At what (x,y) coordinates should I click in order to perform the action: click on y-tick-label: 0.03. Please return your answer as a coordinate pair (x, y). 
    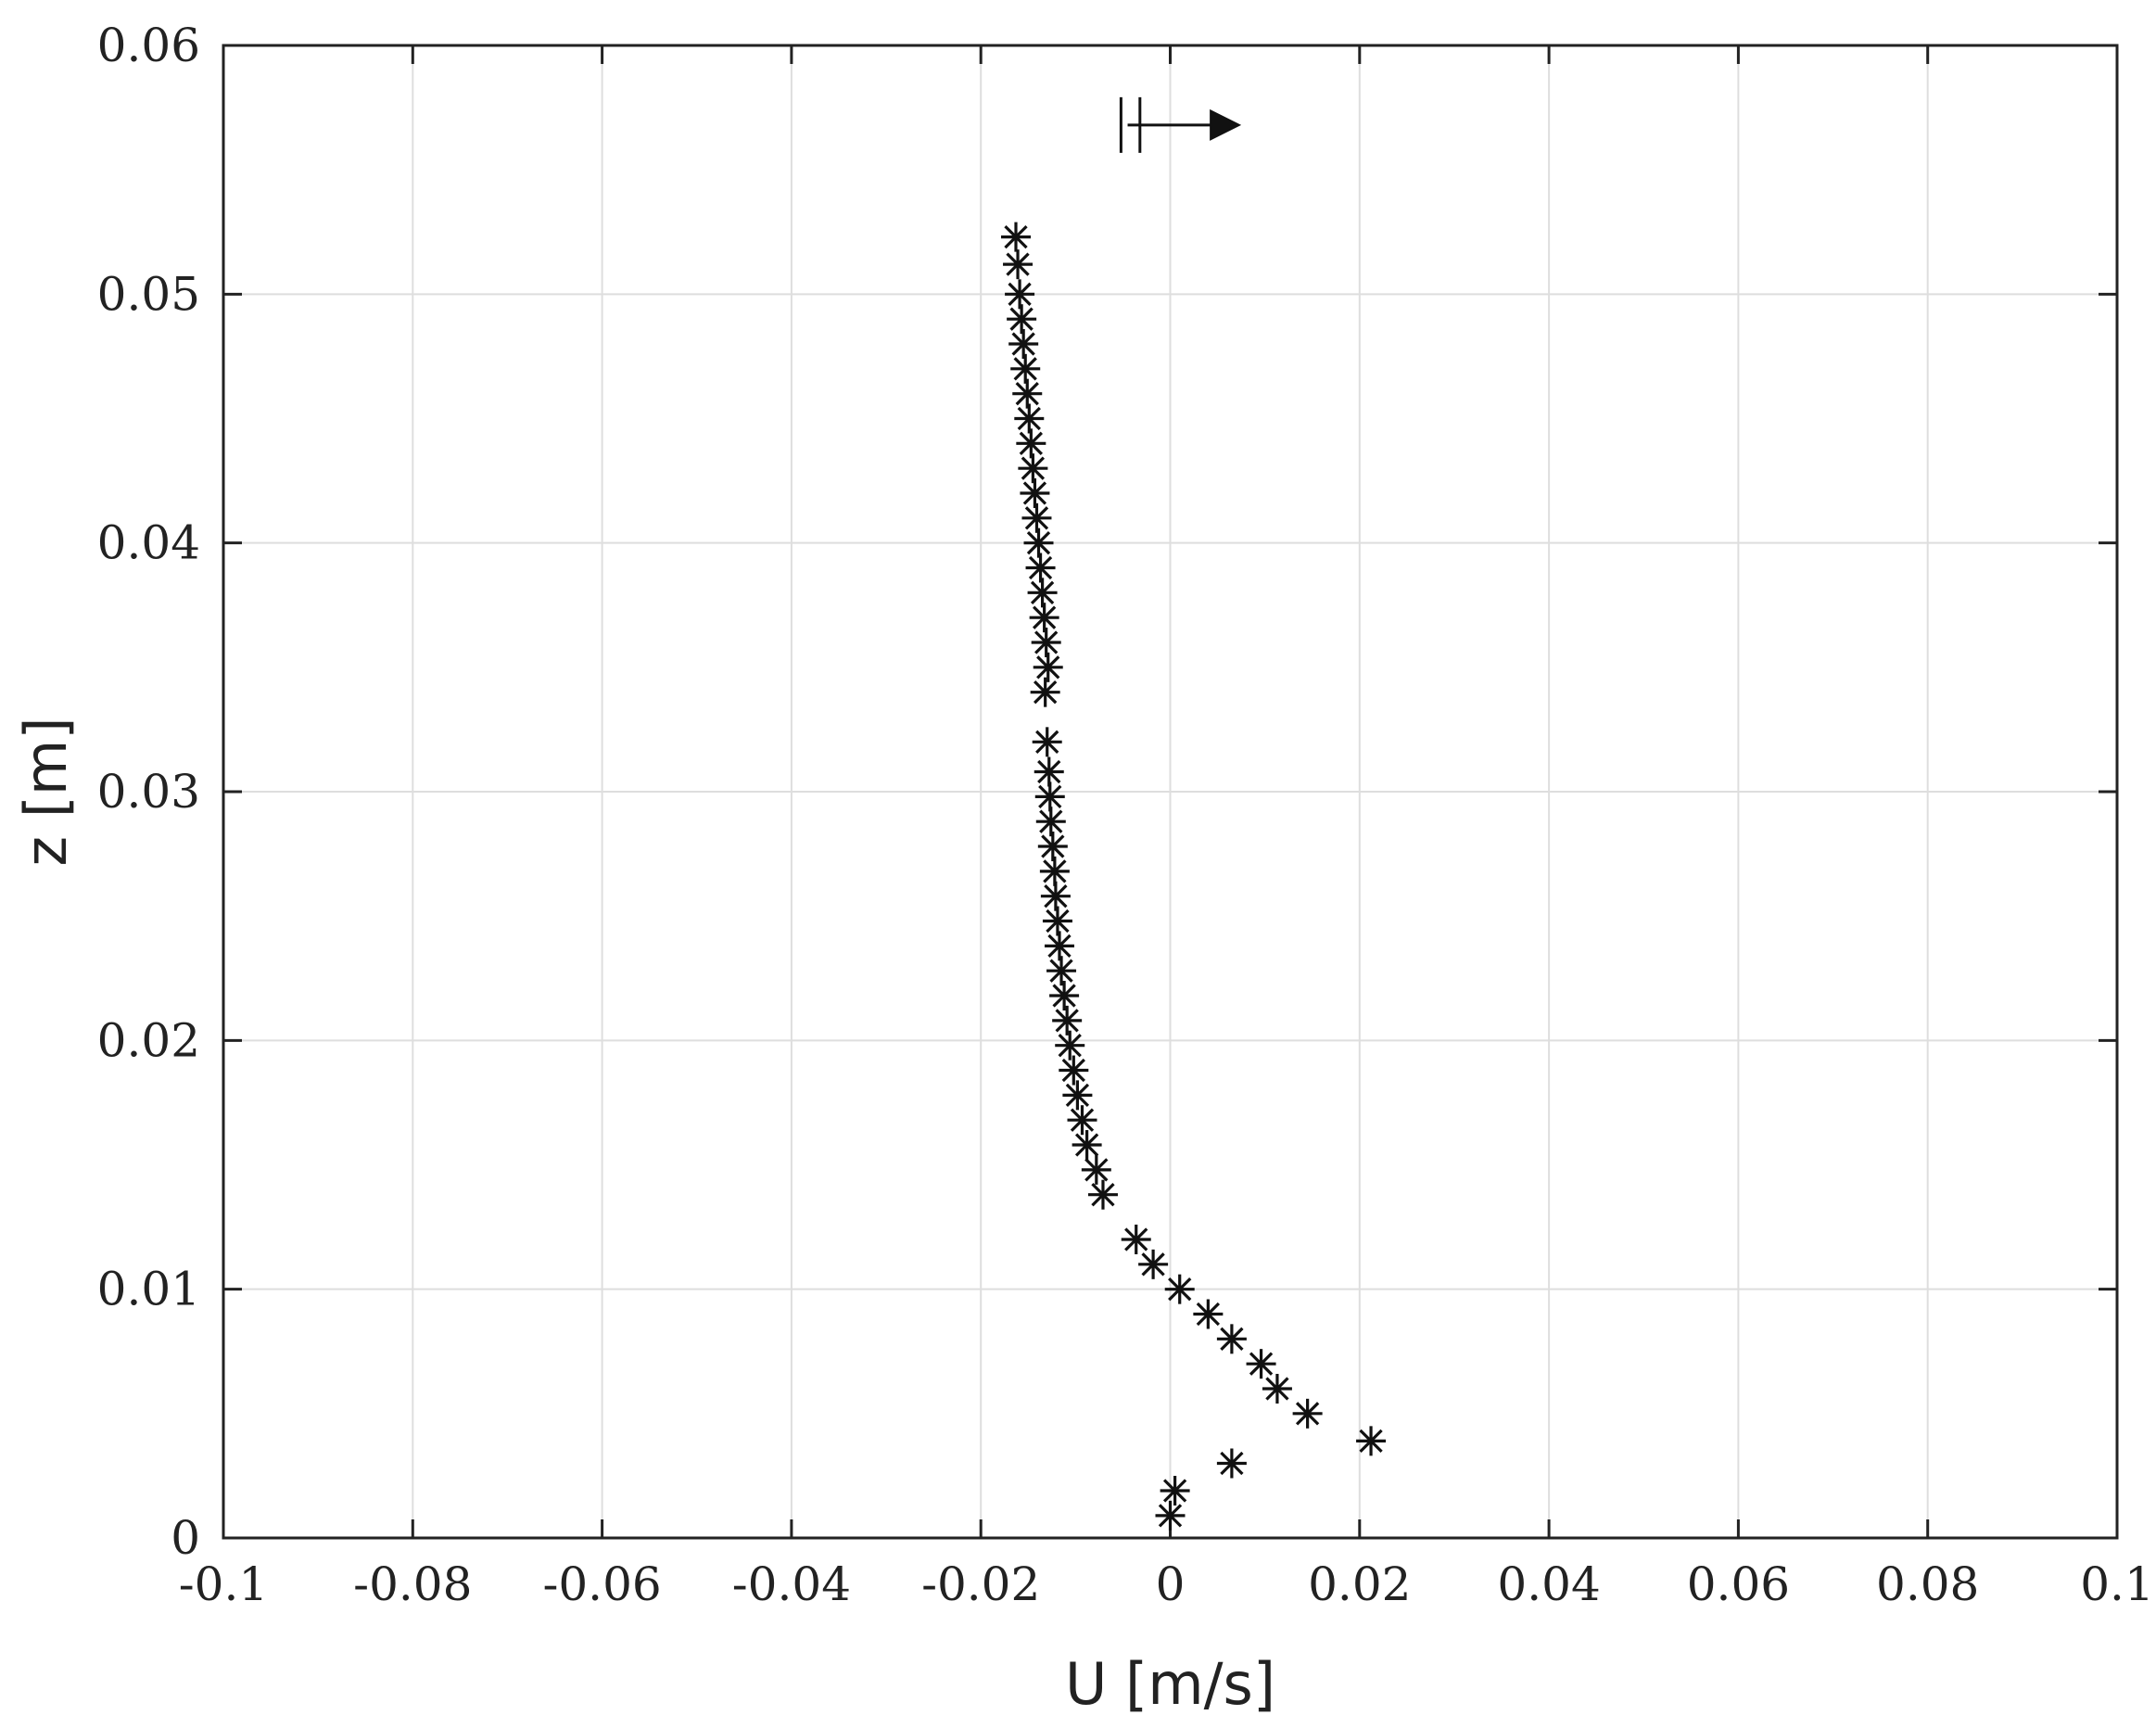
    Looking at the image, I should click on (149, 792).